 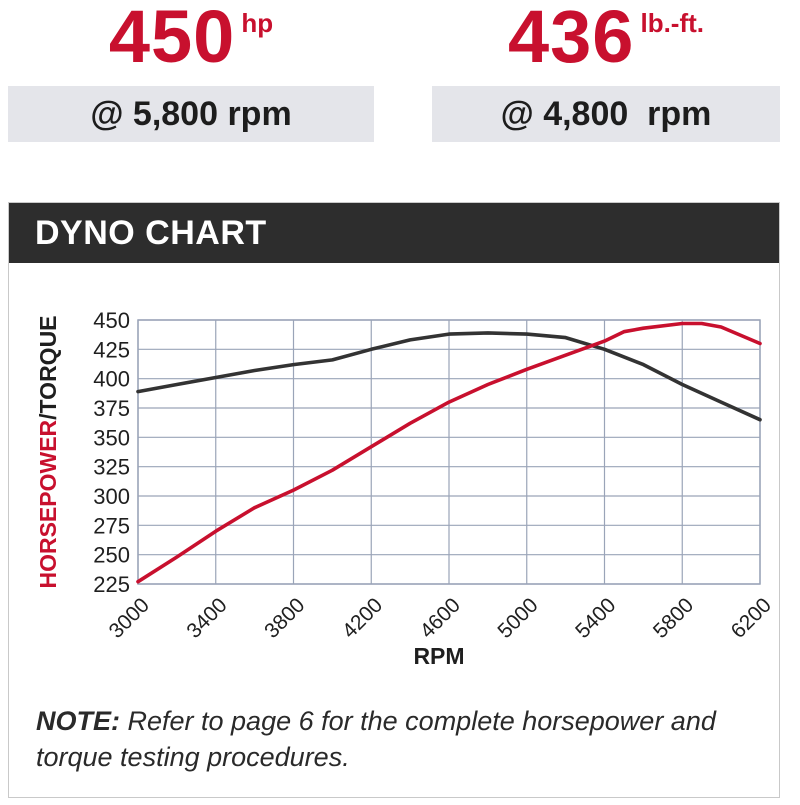 What do you see at coordinates (111, 379) in the screenshot?
I see `y-tick-label: 400` at bounding box center [111, 379].